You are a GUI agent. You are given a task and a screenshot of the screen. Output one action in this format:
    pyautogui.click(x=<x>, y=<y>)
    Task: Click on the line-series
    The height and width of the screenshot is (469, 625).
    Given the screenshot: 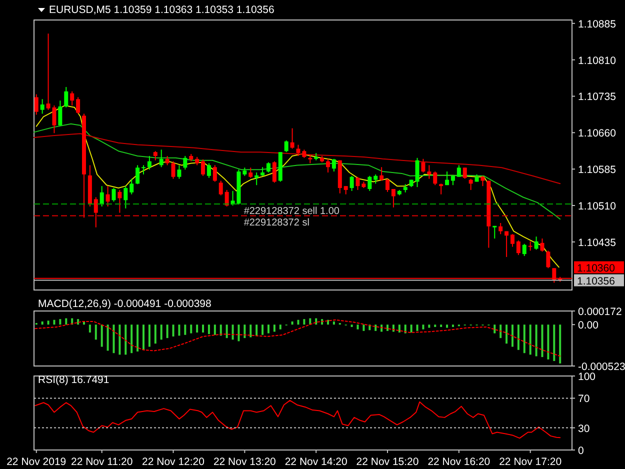 What is the action you would take?
    pyautogui.click(x=297, y=338)
    